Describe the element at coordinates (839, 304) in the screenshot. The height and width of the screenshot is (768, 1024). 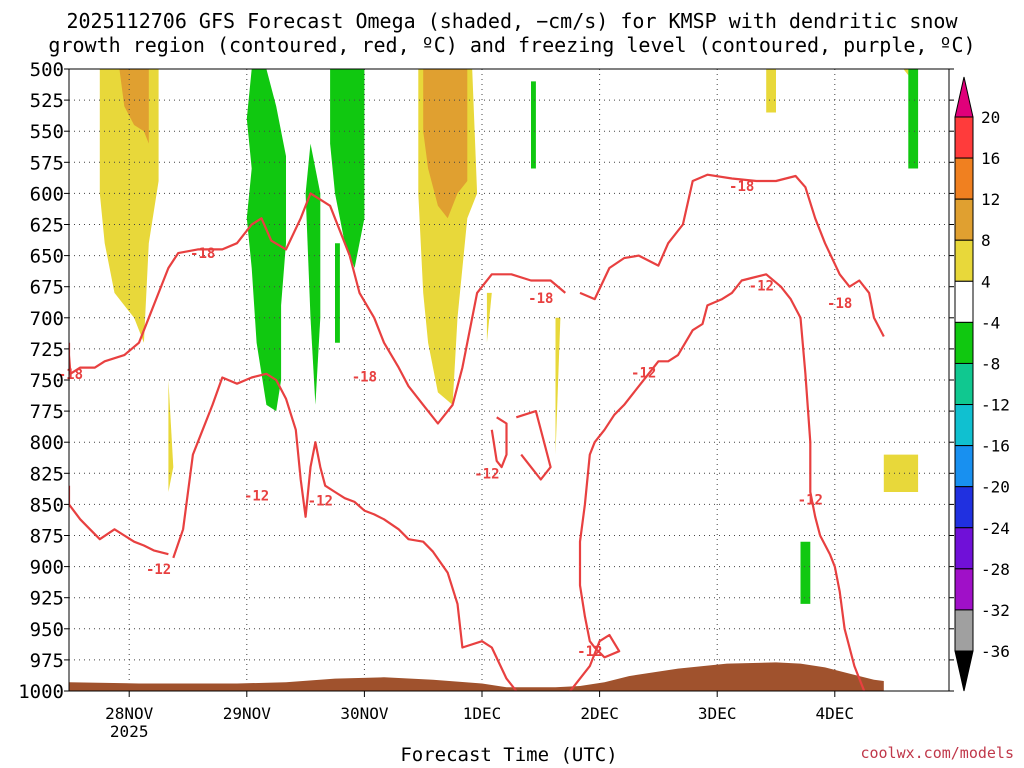
I see `contour-label-5: -18` at that location.